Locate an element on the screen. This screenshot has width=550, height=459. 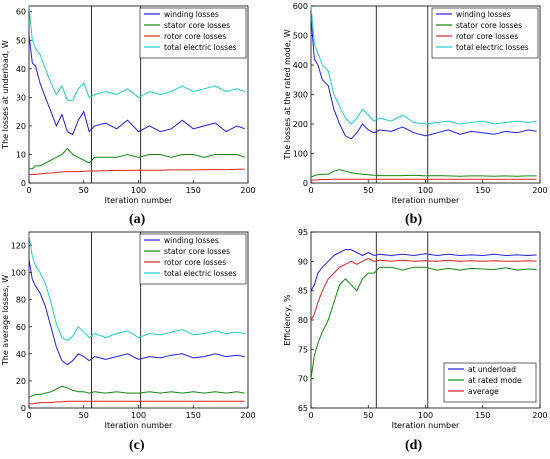
panel-label-b: (b) is located at coordinates (414, 219).